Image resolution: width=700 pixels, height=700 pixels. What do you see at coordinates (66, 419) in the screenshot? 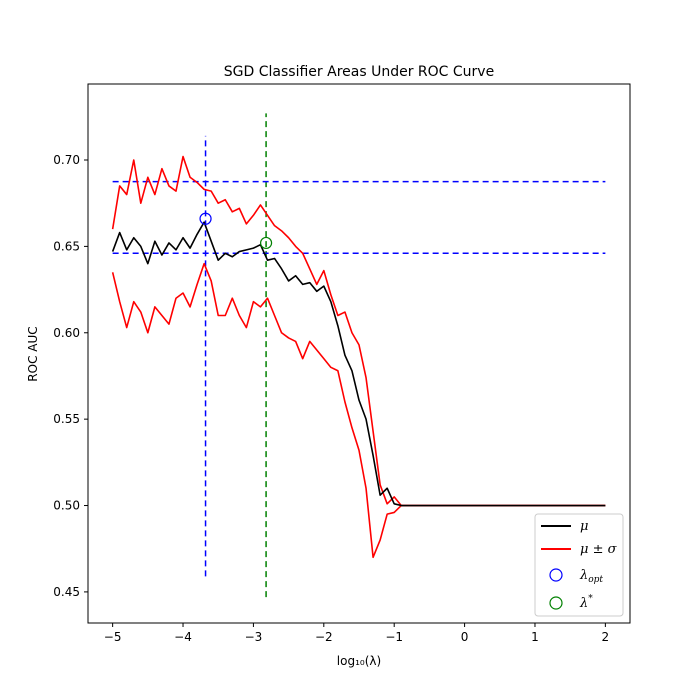
I see `y-tick-label: 0.55` at bounding box center [66, 419].